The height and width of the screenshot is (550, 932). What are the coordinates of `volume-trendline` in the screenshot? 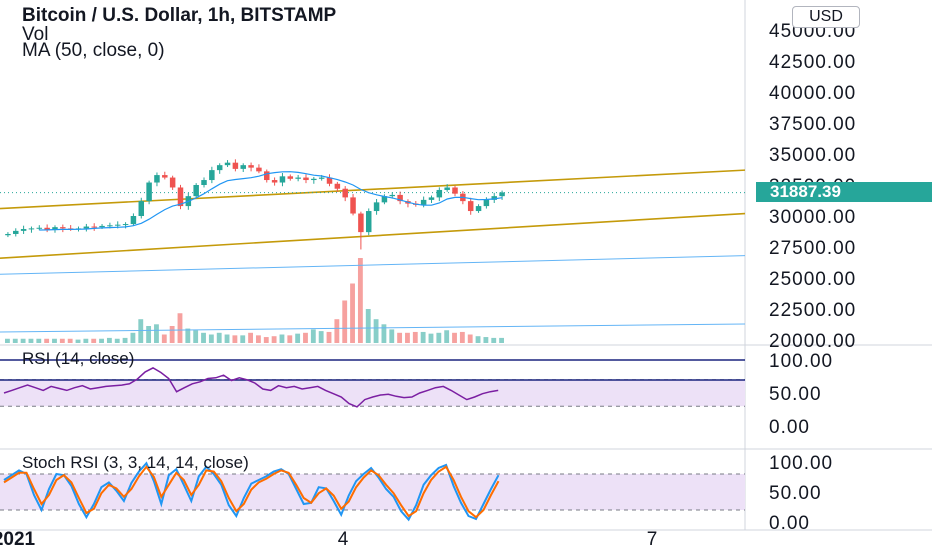 It's located at (373, 328).